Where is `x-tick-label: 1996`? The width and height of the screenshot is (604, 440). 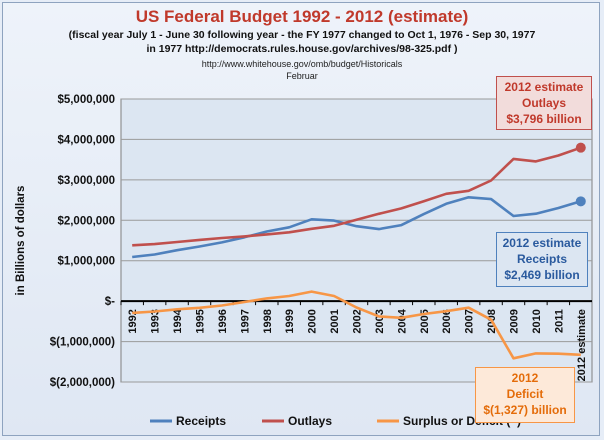 x-tick-label: 1996 is located at coordinates (223, 321).